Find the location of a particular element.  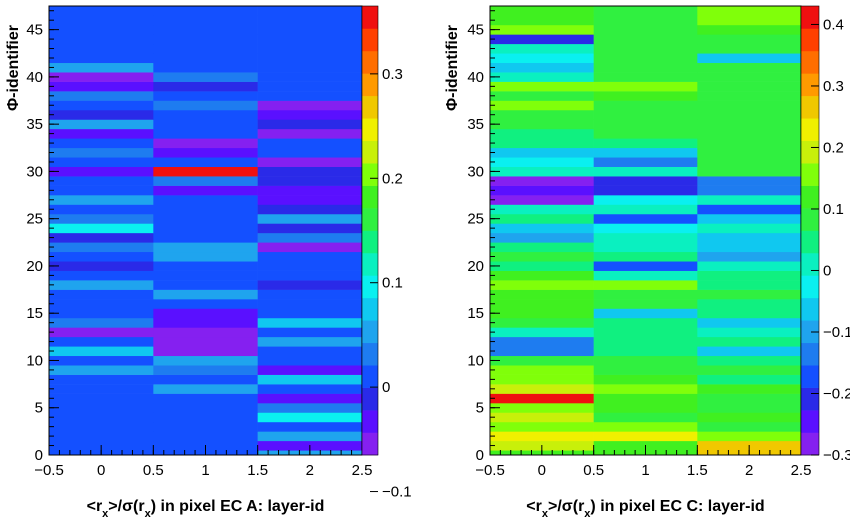

x-axis-label: <rx>/σ(rx) in pixel EC A: layer-id is located at coordinates (206, 508).